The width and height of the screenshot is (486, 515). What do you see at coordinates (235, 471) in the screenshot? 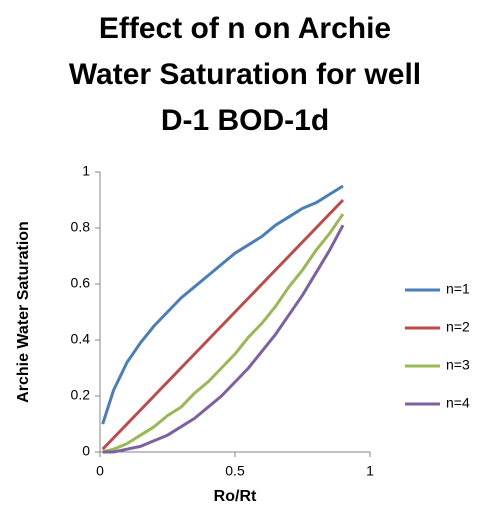
I see `x-tick-label: 0.5` at bounding box center [235, 471].